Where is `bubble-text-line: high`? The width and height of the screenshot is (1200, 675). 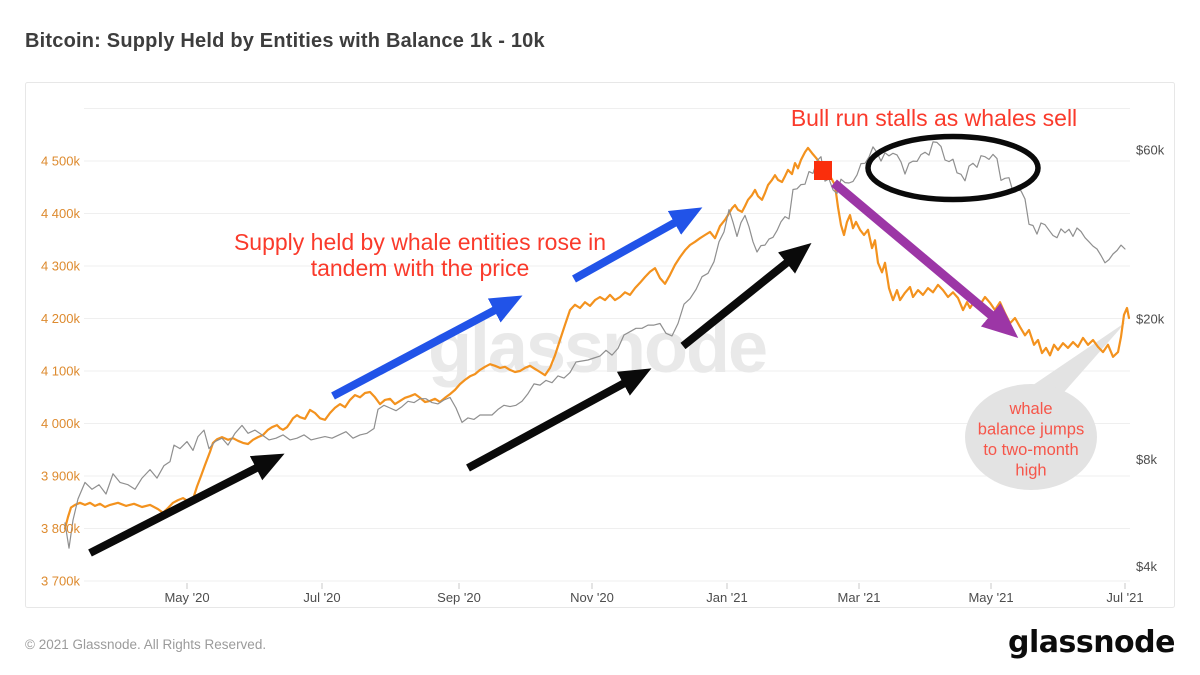 bubble-text-line: high is located at coordinates (1030, 471).